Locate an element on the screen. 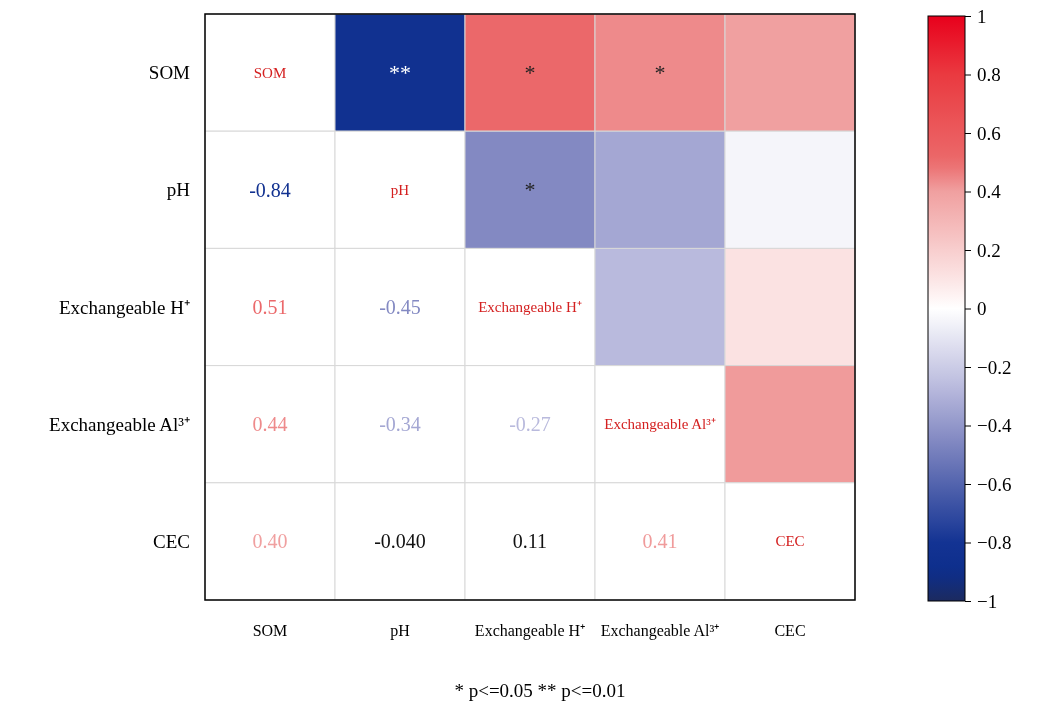  color-bar-label: −0.8 is located at coordinates (994, 543).